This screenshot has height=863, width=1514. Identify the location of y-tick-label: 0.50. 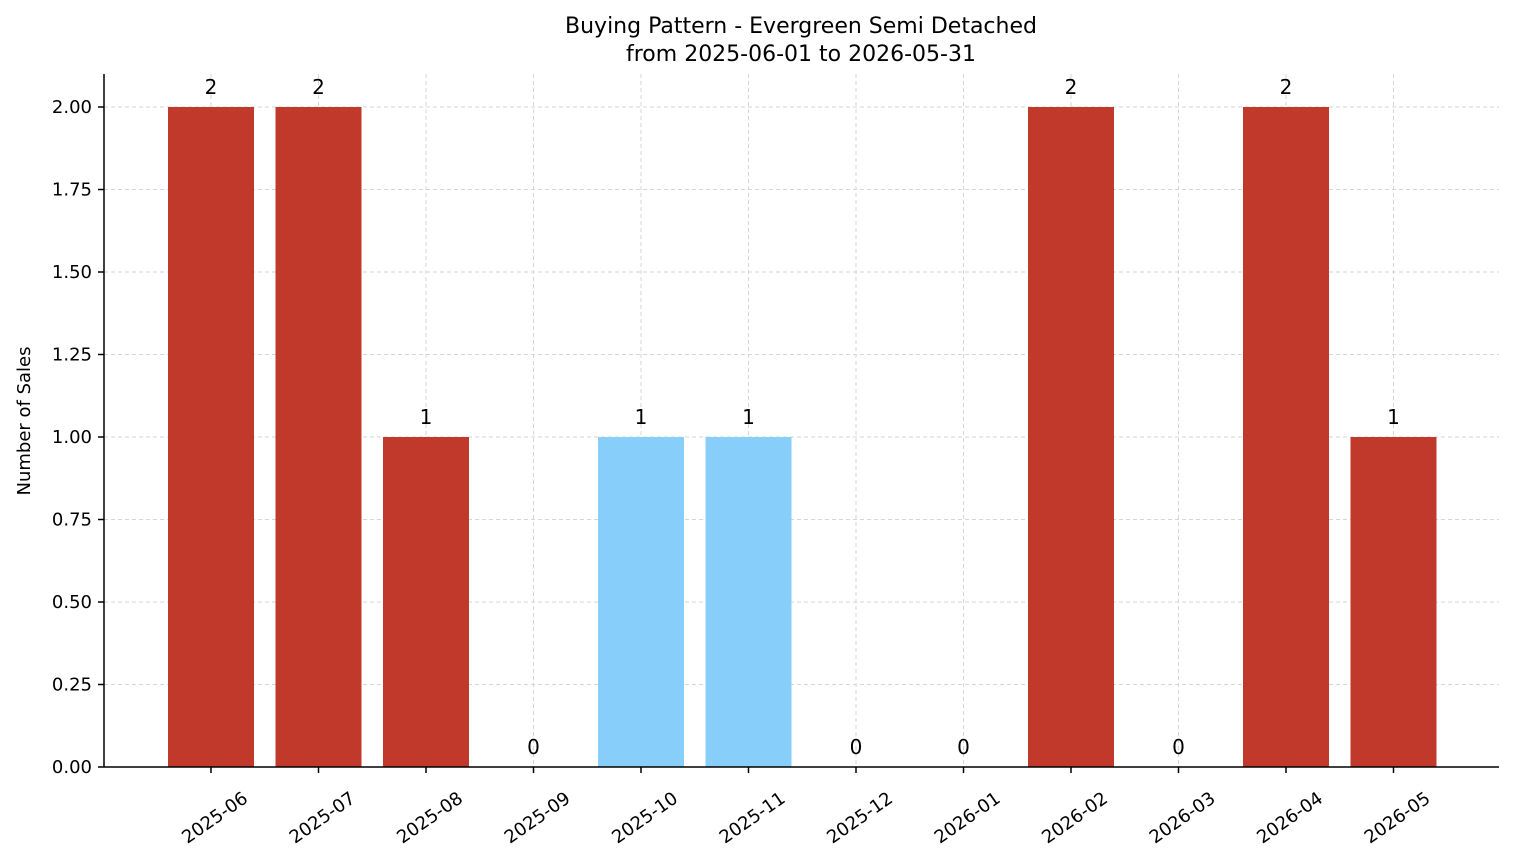
(72, 602).